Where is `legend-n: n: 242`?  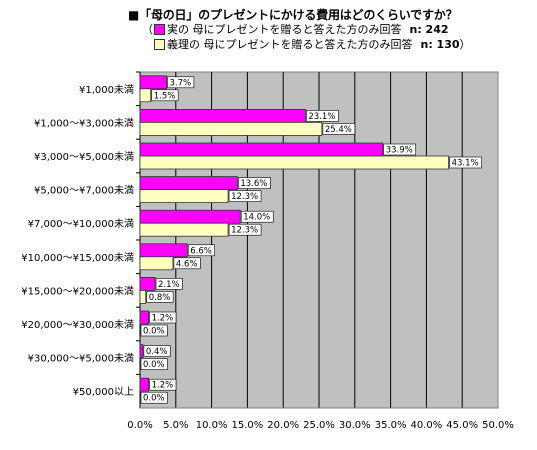 legend-n: n: 242 is located at coordinates (429, 29).